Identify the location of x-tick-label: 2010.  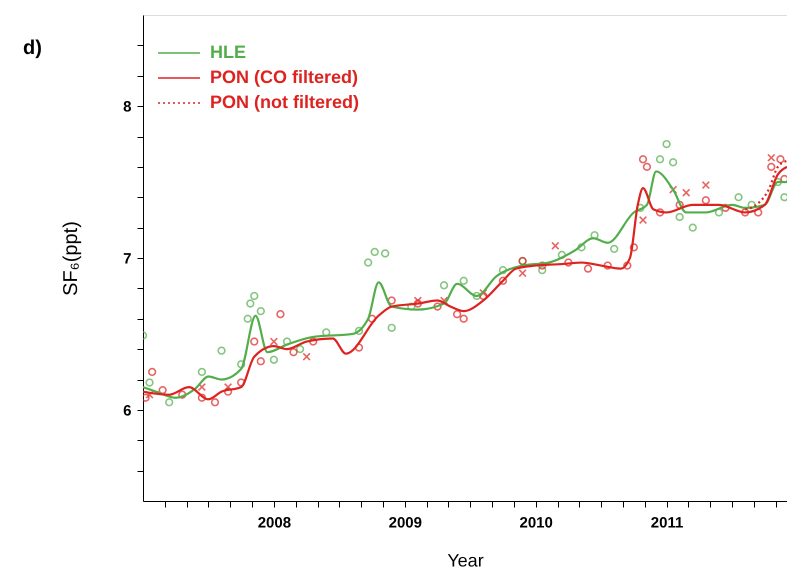
(536, 523).